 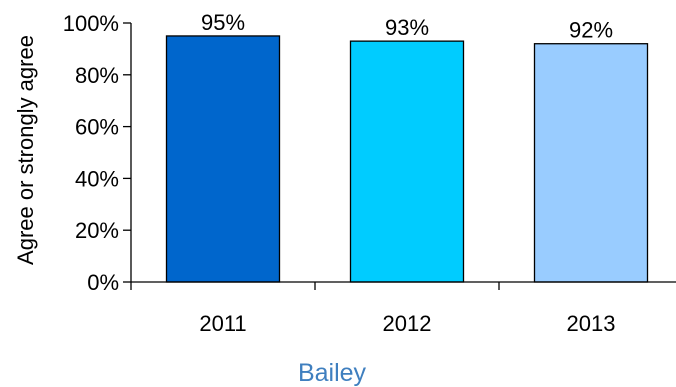 What do you see at coordinates (591, 30) in the screenshot?
I see `data-label-2013: 92%` at bounding box center [591, 30].